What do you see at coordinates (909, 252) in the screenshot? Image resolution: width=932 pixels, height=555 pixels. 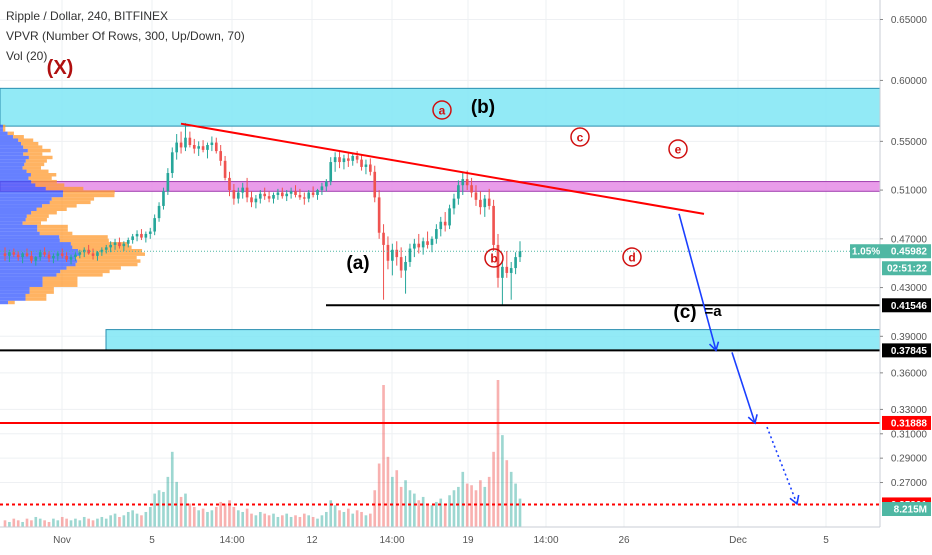 I see `price-tag-0.45982: 0.45982` at bounding box center [909, 252].